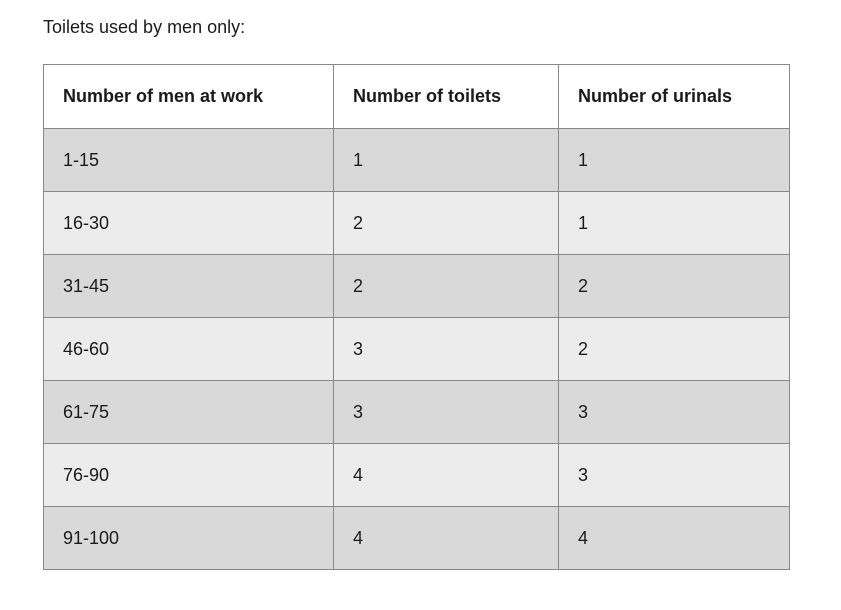  Describe the element at coordinates (674, 96) in the screenshot. I see `header-number-of-urinals: Number of urinals` at that location.